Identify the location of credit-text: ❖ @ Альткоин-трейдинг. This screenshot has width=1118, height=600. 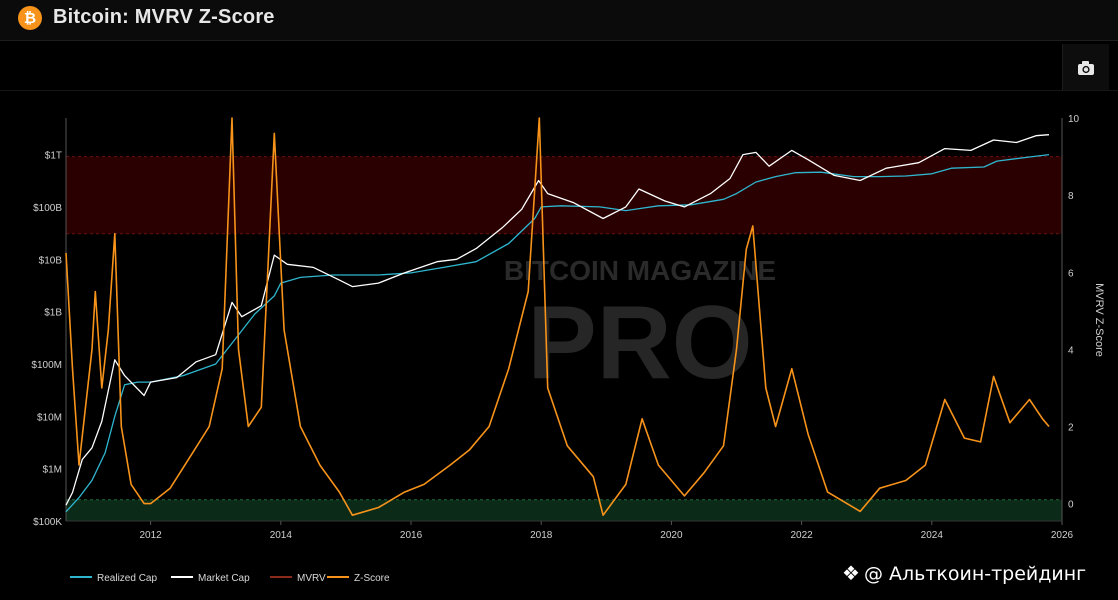
(964, 573).